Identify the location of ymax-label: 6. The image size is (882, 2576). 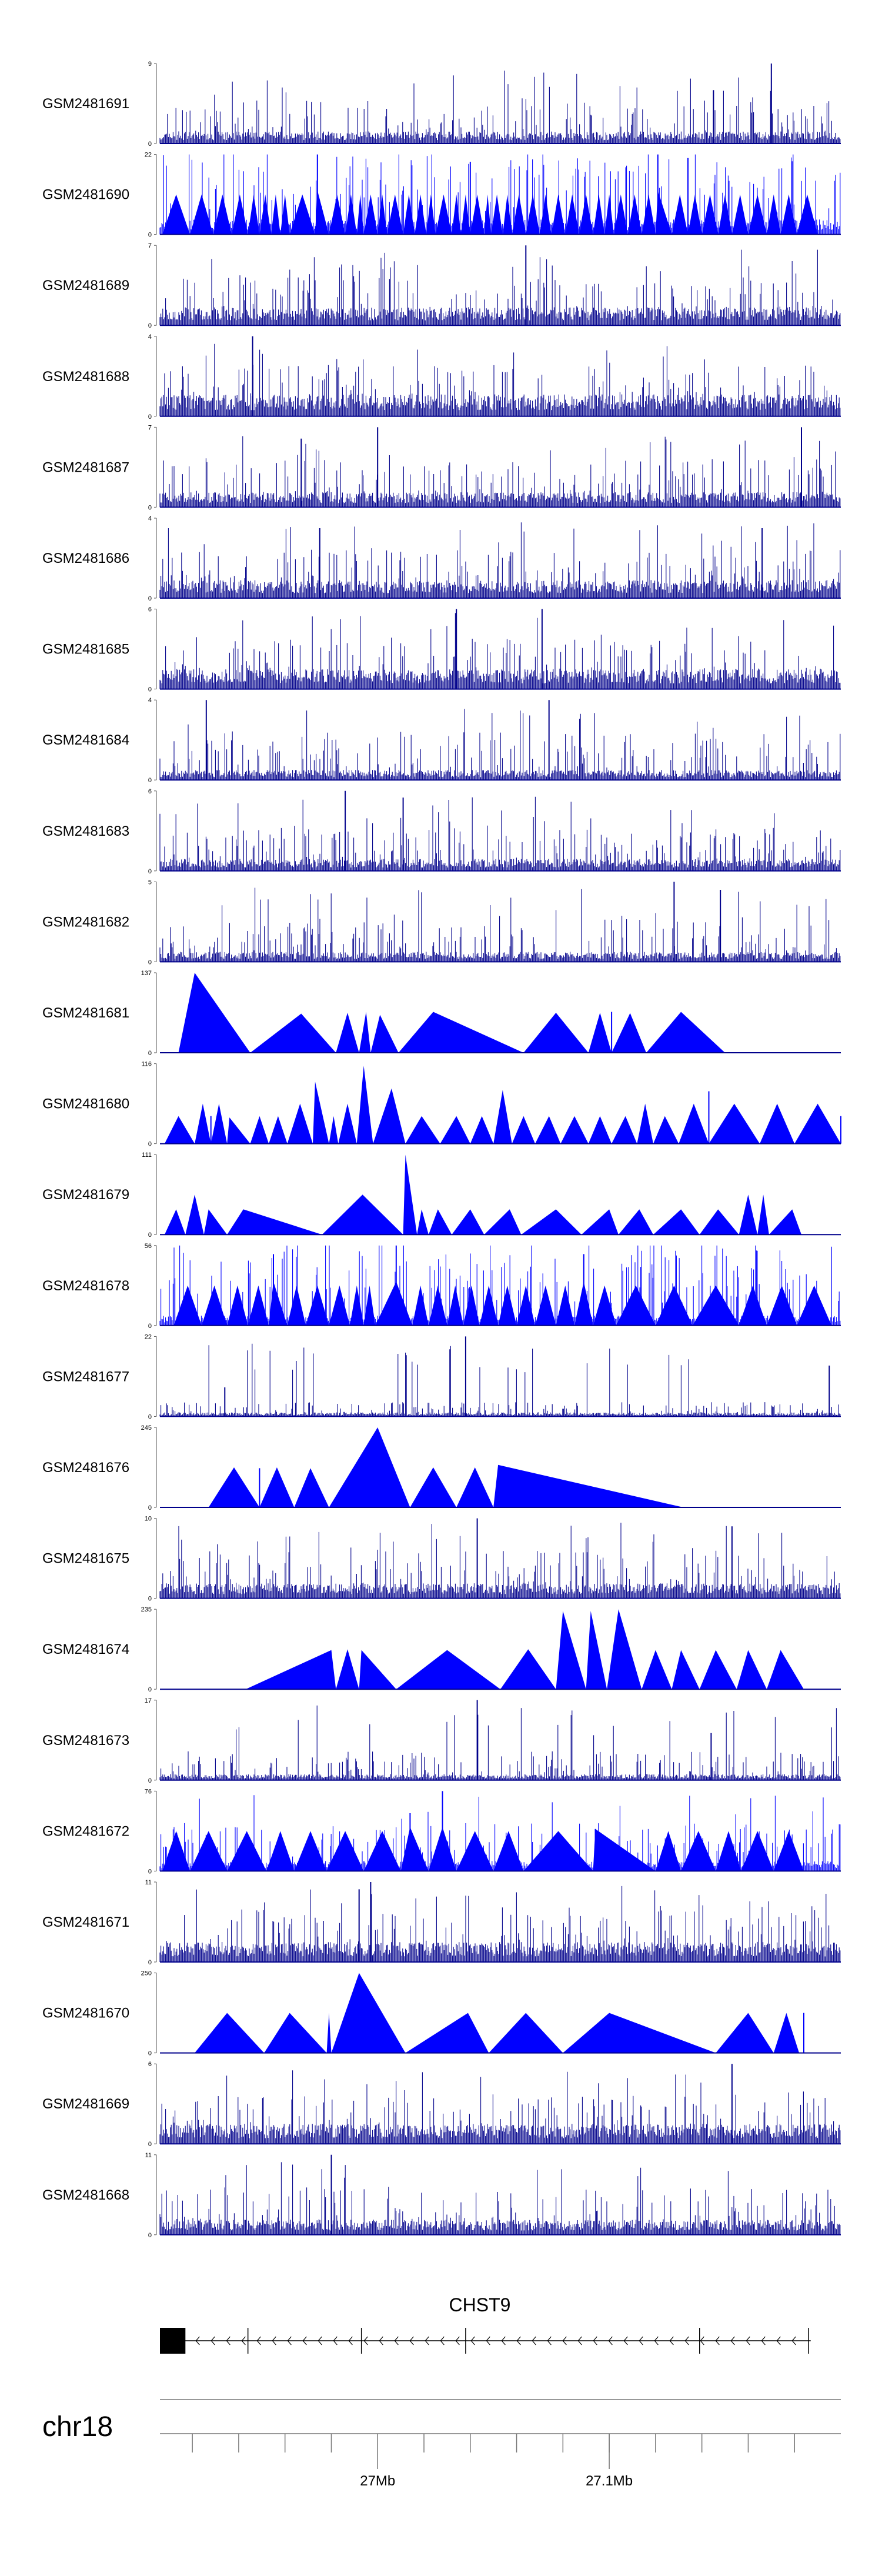
(150, 609).